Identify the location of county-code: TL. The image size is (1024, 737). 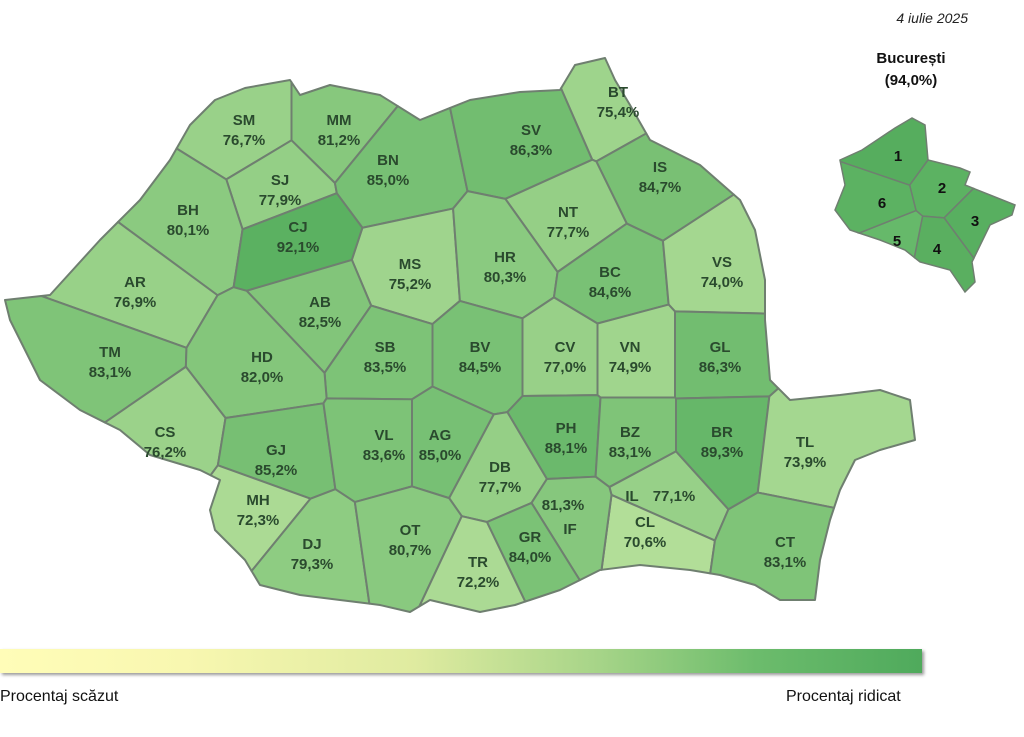
(805, 442).